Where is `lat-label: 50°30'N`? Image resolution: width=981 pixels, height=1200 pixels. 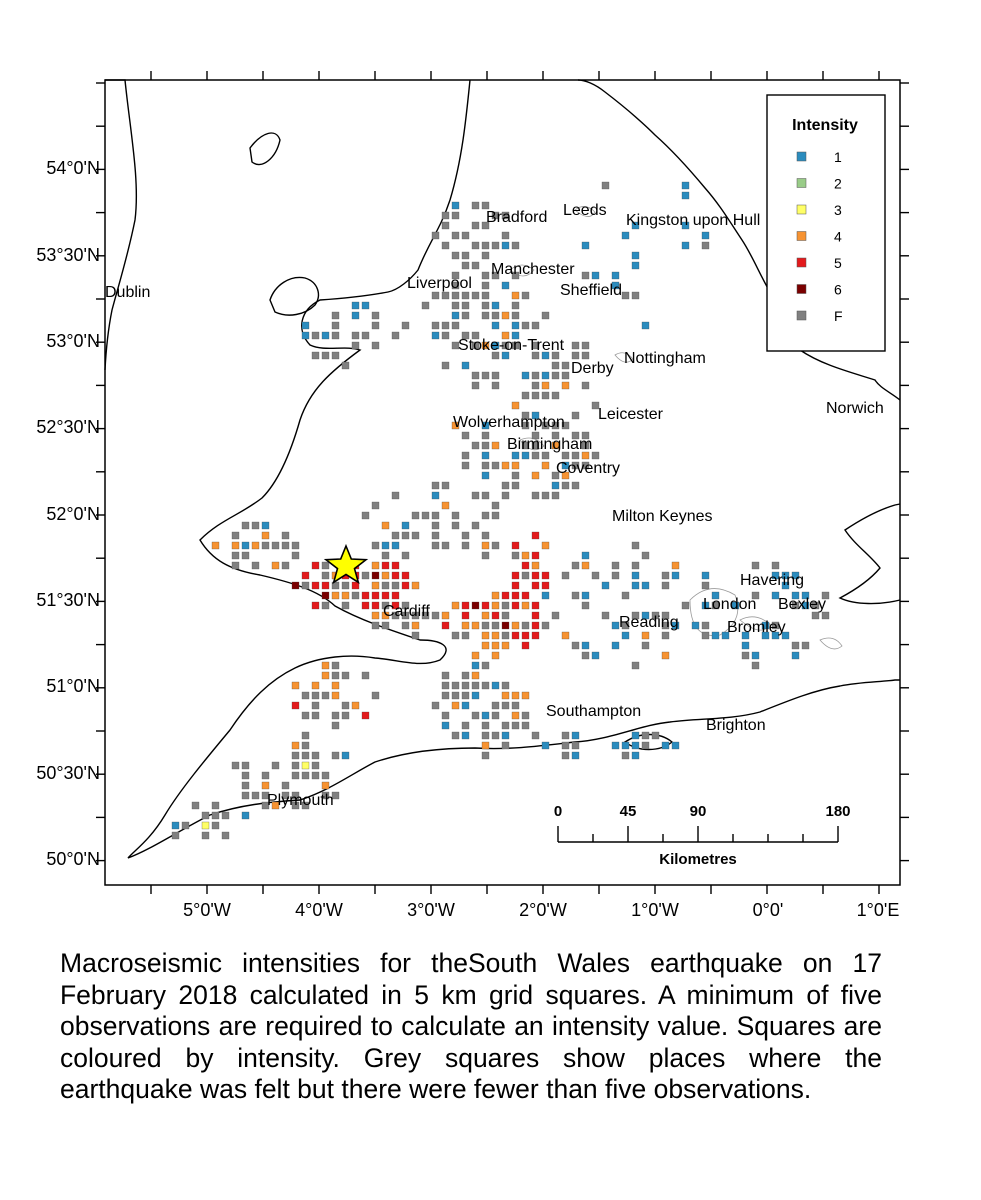
lat-label: 50°30'N is located at coordinates (68, 773).